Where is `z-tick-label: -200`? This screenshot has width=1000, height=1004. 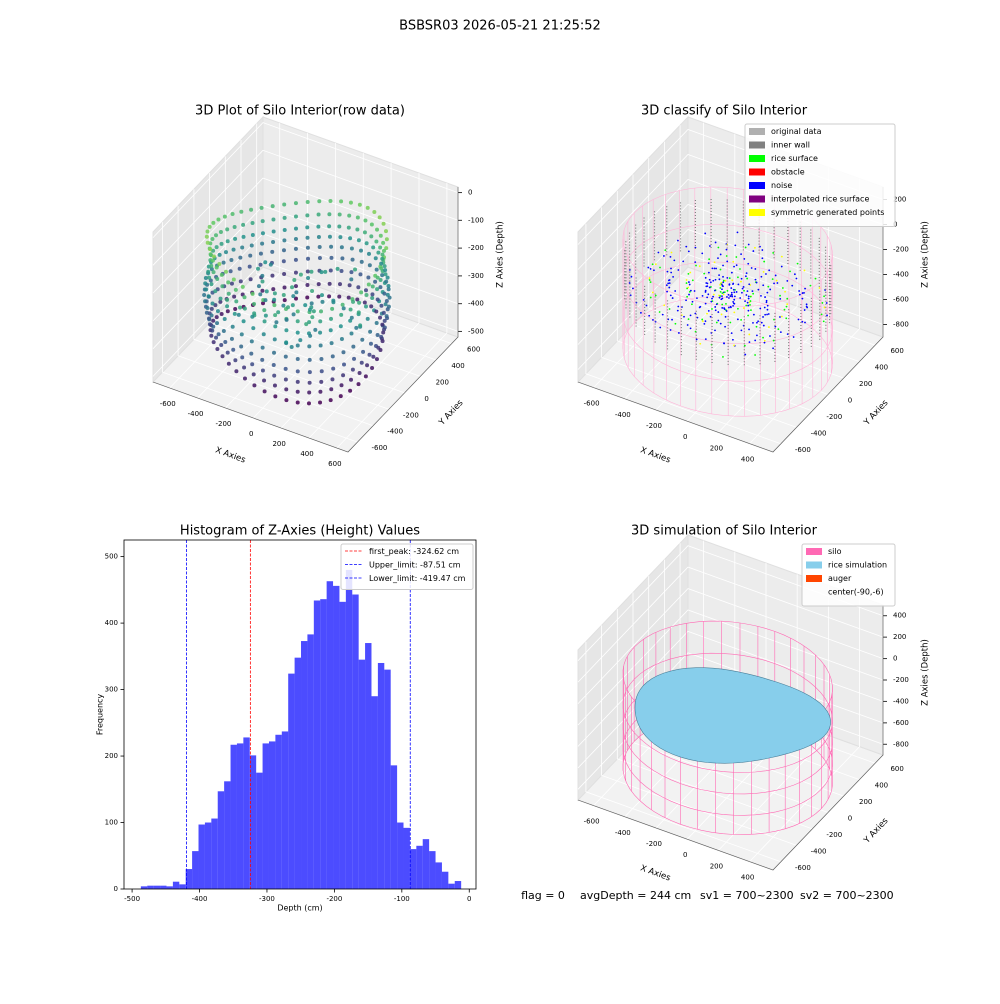
z-tick-label: -200 is located at coordinates (901, 250).